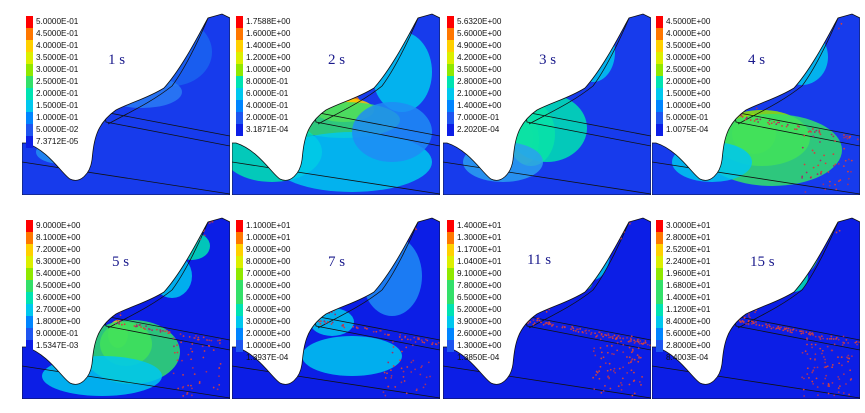 This screenshot has width=865, height=413. What do you see at coordinates (263, 262) in the screenshot?
I see `legend-entry: 8.0000E+00` at bounding box center [263, 262].